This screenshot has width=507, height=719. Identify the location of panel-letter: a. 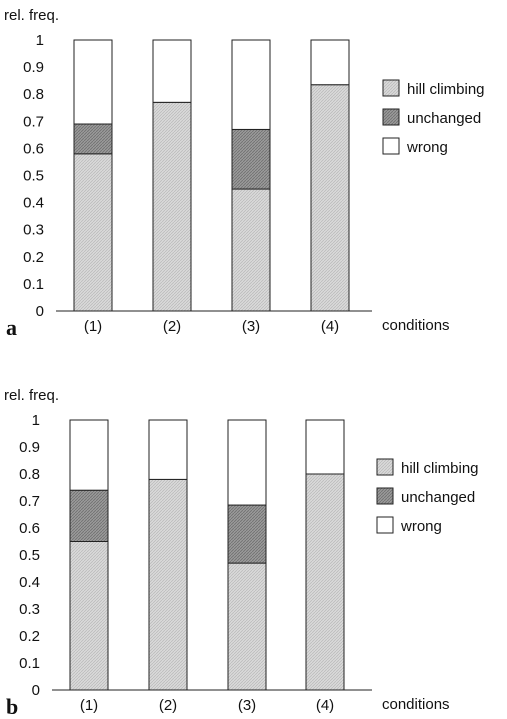
(11, 327).